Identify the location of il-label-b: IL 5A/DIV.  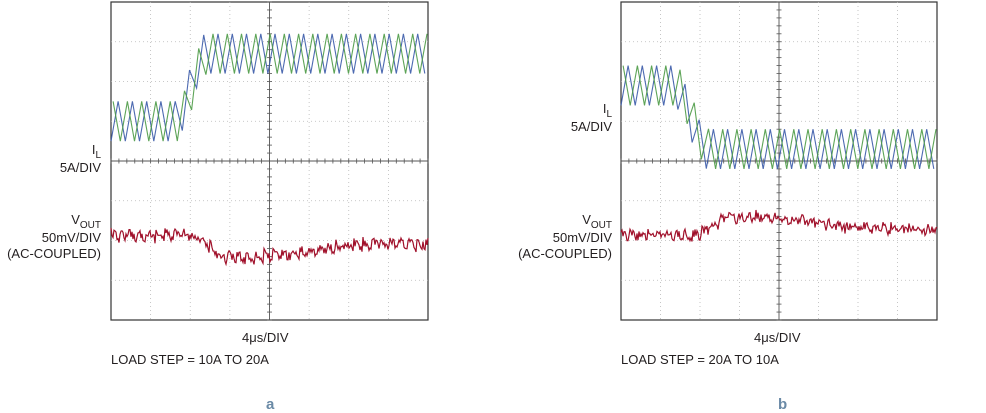
(591, 118).